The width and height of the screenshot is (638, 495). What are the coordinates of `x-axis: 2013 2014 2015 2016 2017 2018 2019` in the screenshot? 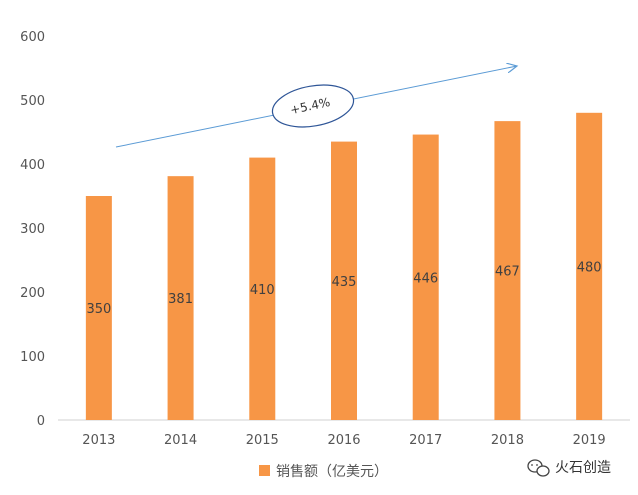 It's located at (344, 433).